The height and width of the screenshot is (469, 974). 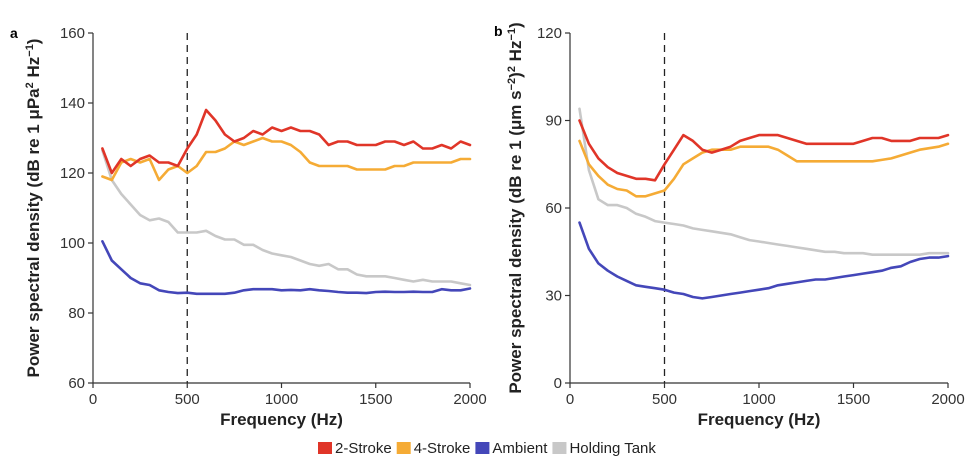 What do you see at coordinates (286, 159) in the screenshot?
I see `panel-a-series-4-stroke` at bounding box center [286, 159].